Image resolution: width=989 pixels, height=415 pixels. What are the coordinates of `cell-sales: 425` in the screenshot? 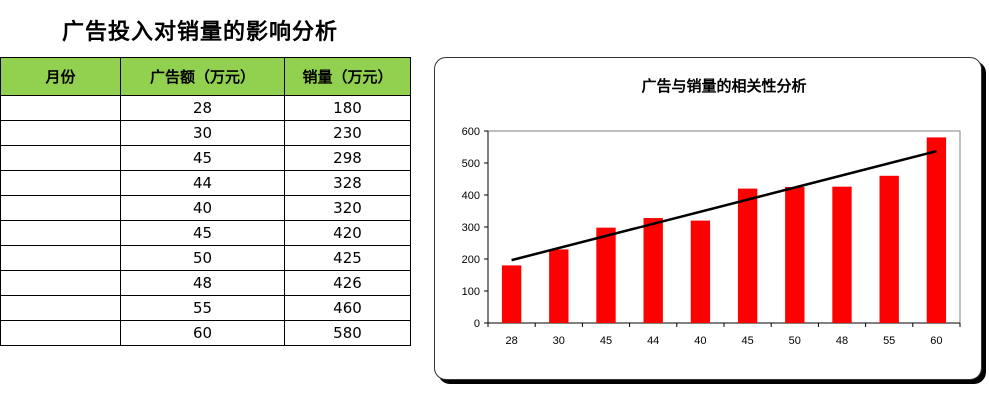 It's located at (347, 258).